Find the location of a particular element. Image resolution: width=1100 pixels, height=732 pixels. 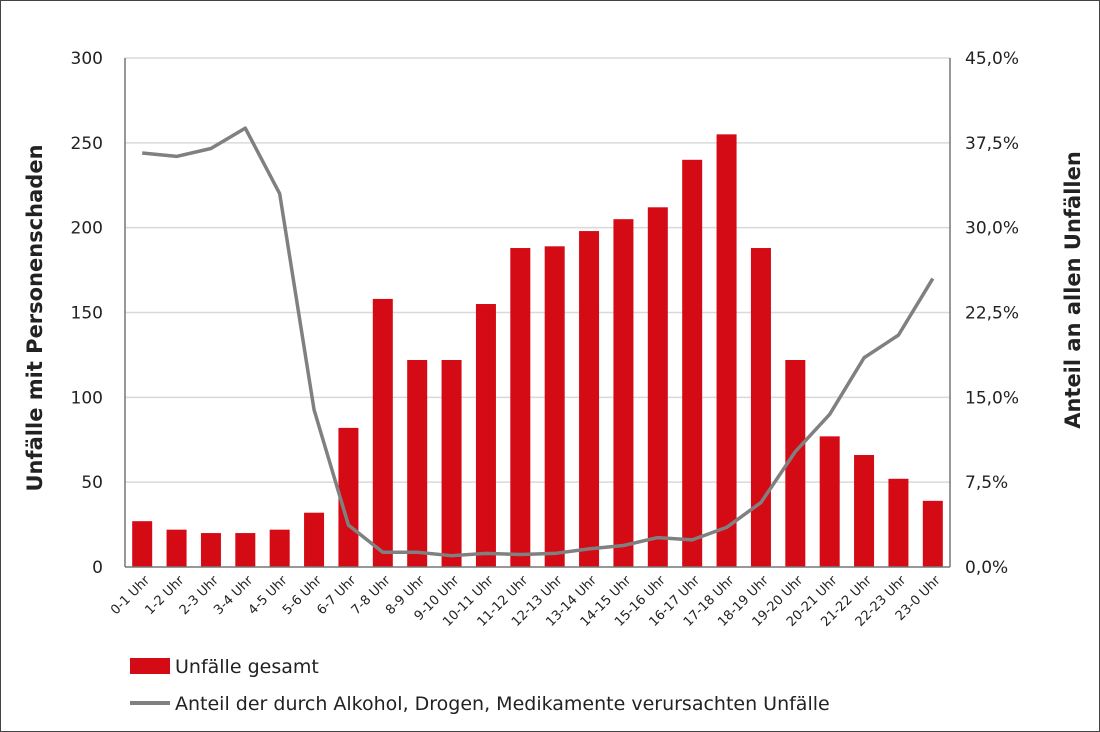

y-right-tick-label: 30,0% is located at coordinates (992, 229).